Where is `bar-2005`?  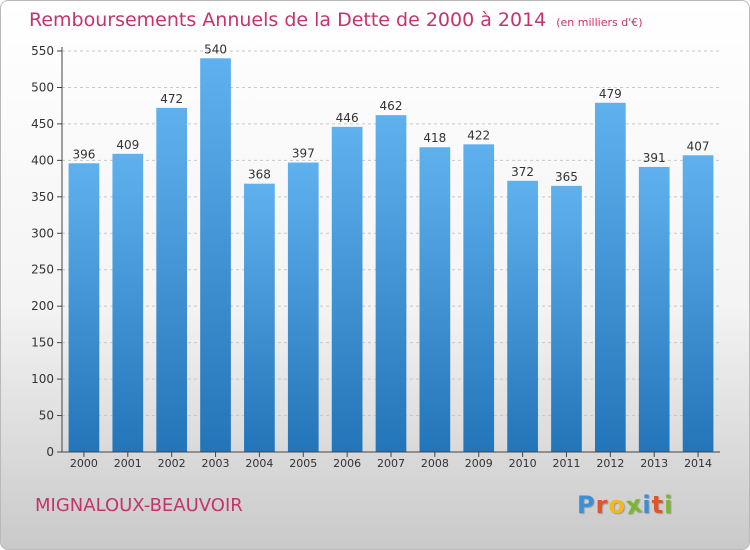
bar-2005 is located at coordinates (303, 307).